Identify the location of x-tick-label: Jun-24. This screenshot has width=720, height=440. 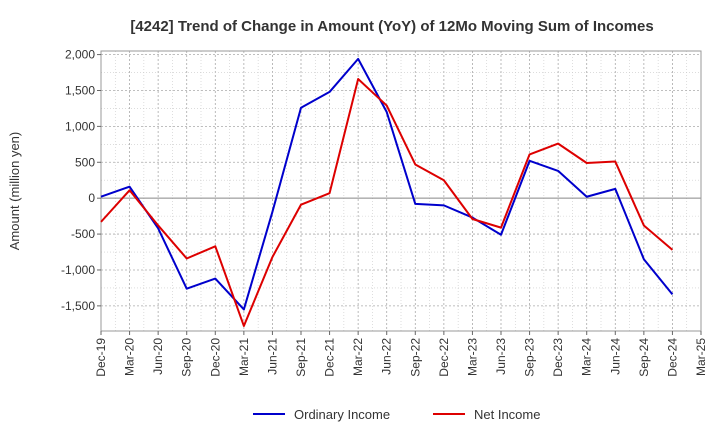
(615, 356).